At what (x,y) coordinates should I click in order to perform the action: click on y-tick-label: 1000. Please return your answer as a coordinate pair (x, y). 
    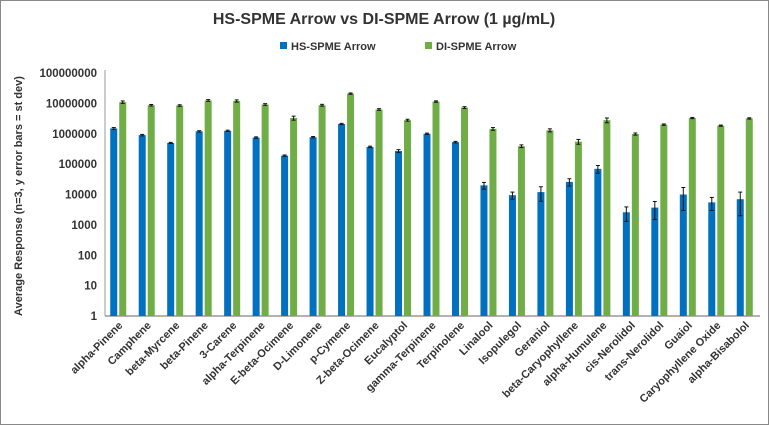
    Looking at the image, I should click on (84, 226).